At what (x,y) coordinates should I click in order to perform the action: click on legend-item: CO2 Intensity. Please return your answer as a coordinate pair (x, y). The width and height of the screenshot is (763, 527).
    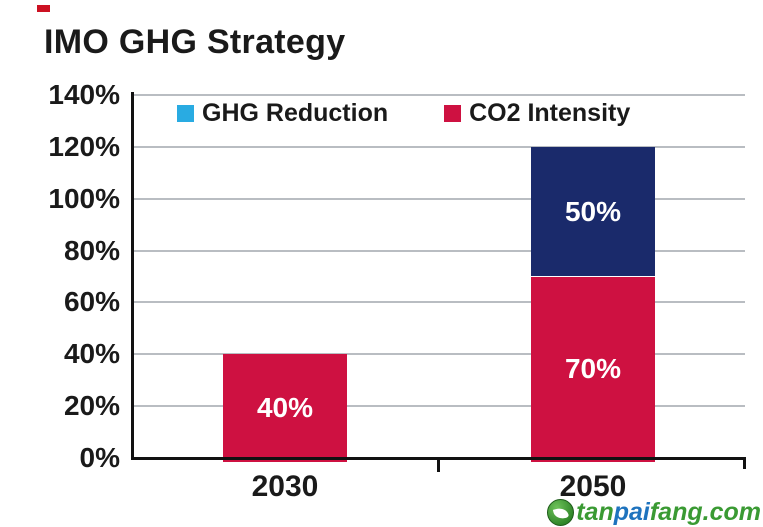
    Looking at the image, I should click on (537, 113).